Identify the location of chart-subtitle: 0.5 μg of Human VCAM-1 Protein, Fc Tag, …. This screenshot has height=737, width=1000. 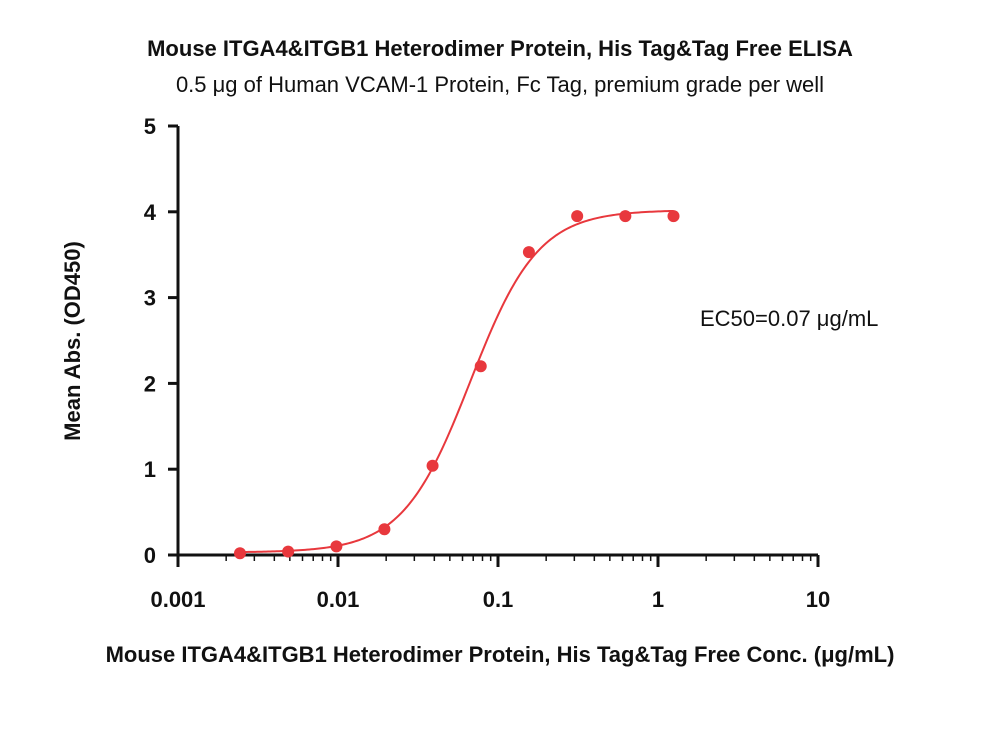
(500, 84).